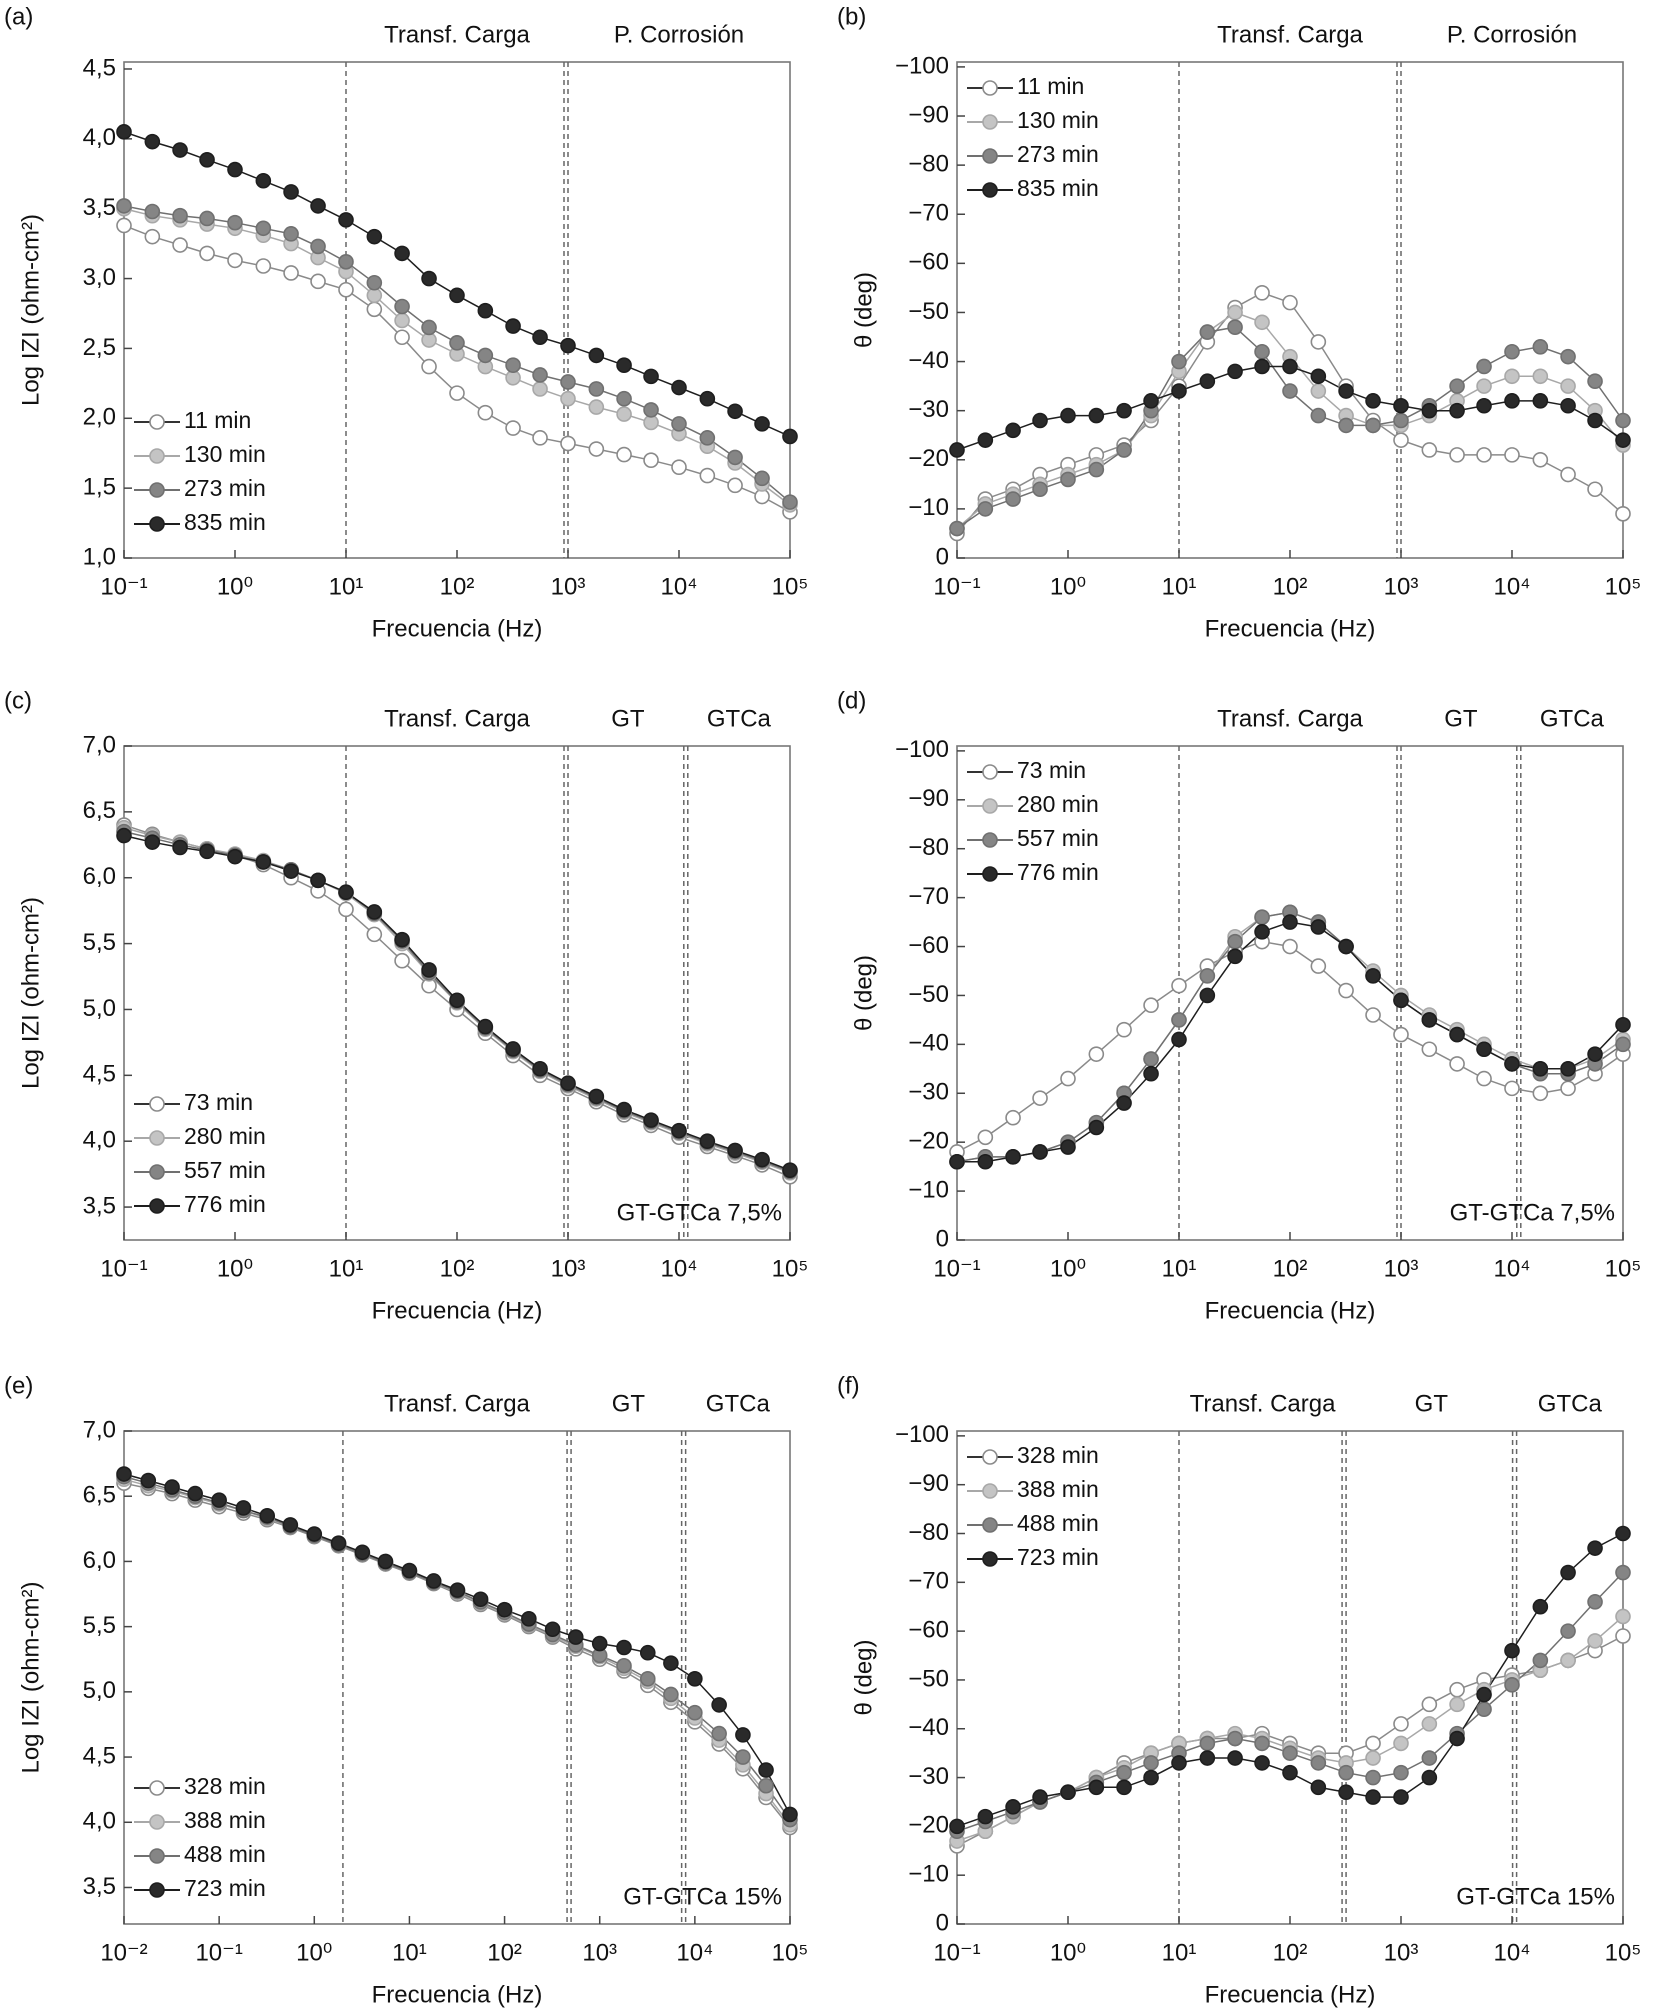 This screenshot has width=1653, height=2016. I want to click on region-label: P. Corrosión, so click(679, 34).